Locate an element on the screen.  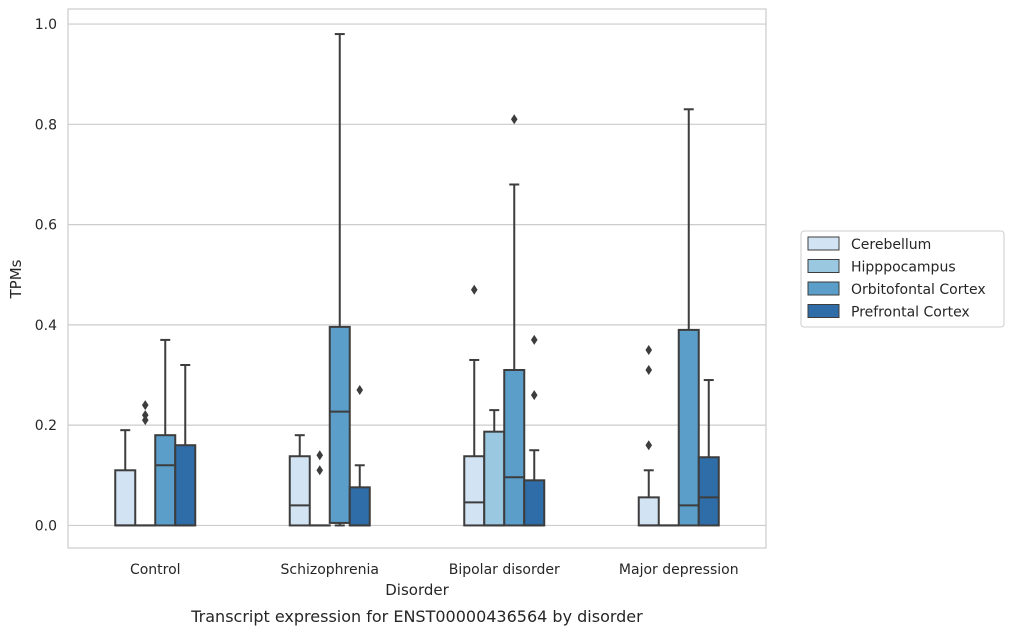
x-axis-label: Disorder is located at coordinates (417, 590).